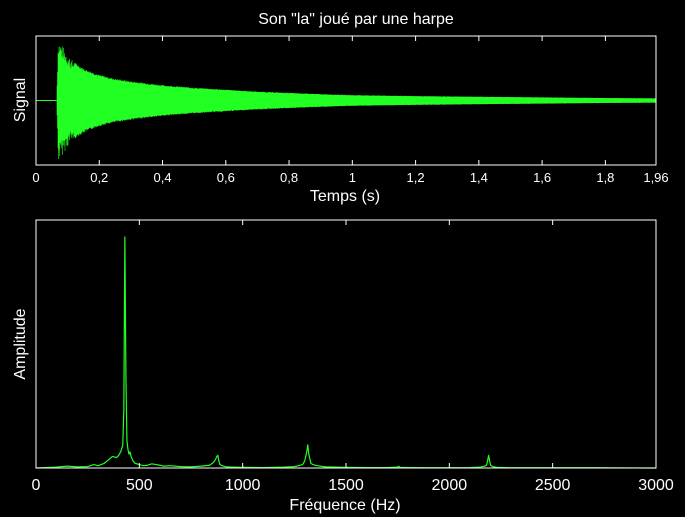  Describe the element at coordinates (356, 19) in the screenshot. I see `signal-plot-title: Son "la" joué par une harpe` at that location.